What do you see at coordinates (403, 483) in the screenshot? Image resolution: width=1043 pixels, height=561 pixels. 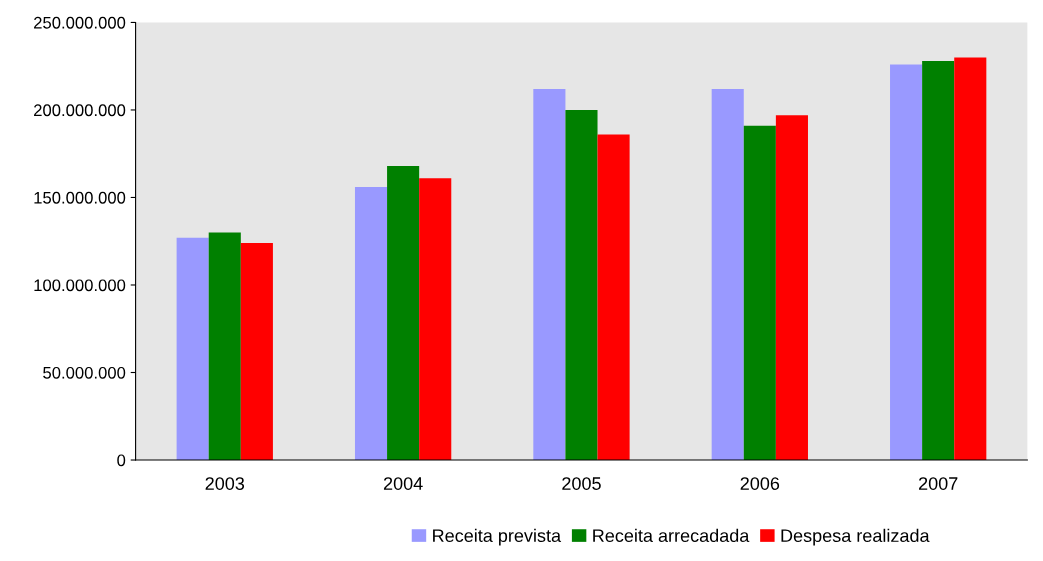 I see `x-tick-label: 2004` at bounding box center [403, 483].